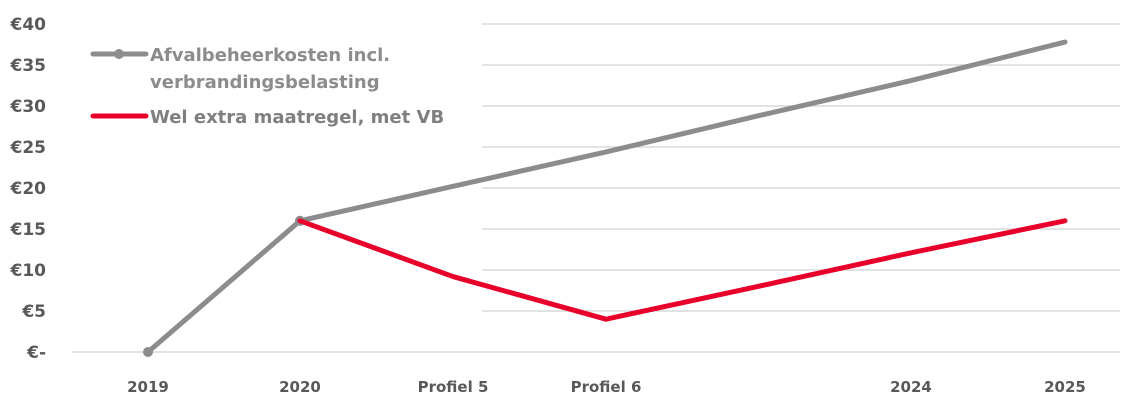  Describe the element at coordinates (148, 352) in the screenshot. I see `data-point` at that location.